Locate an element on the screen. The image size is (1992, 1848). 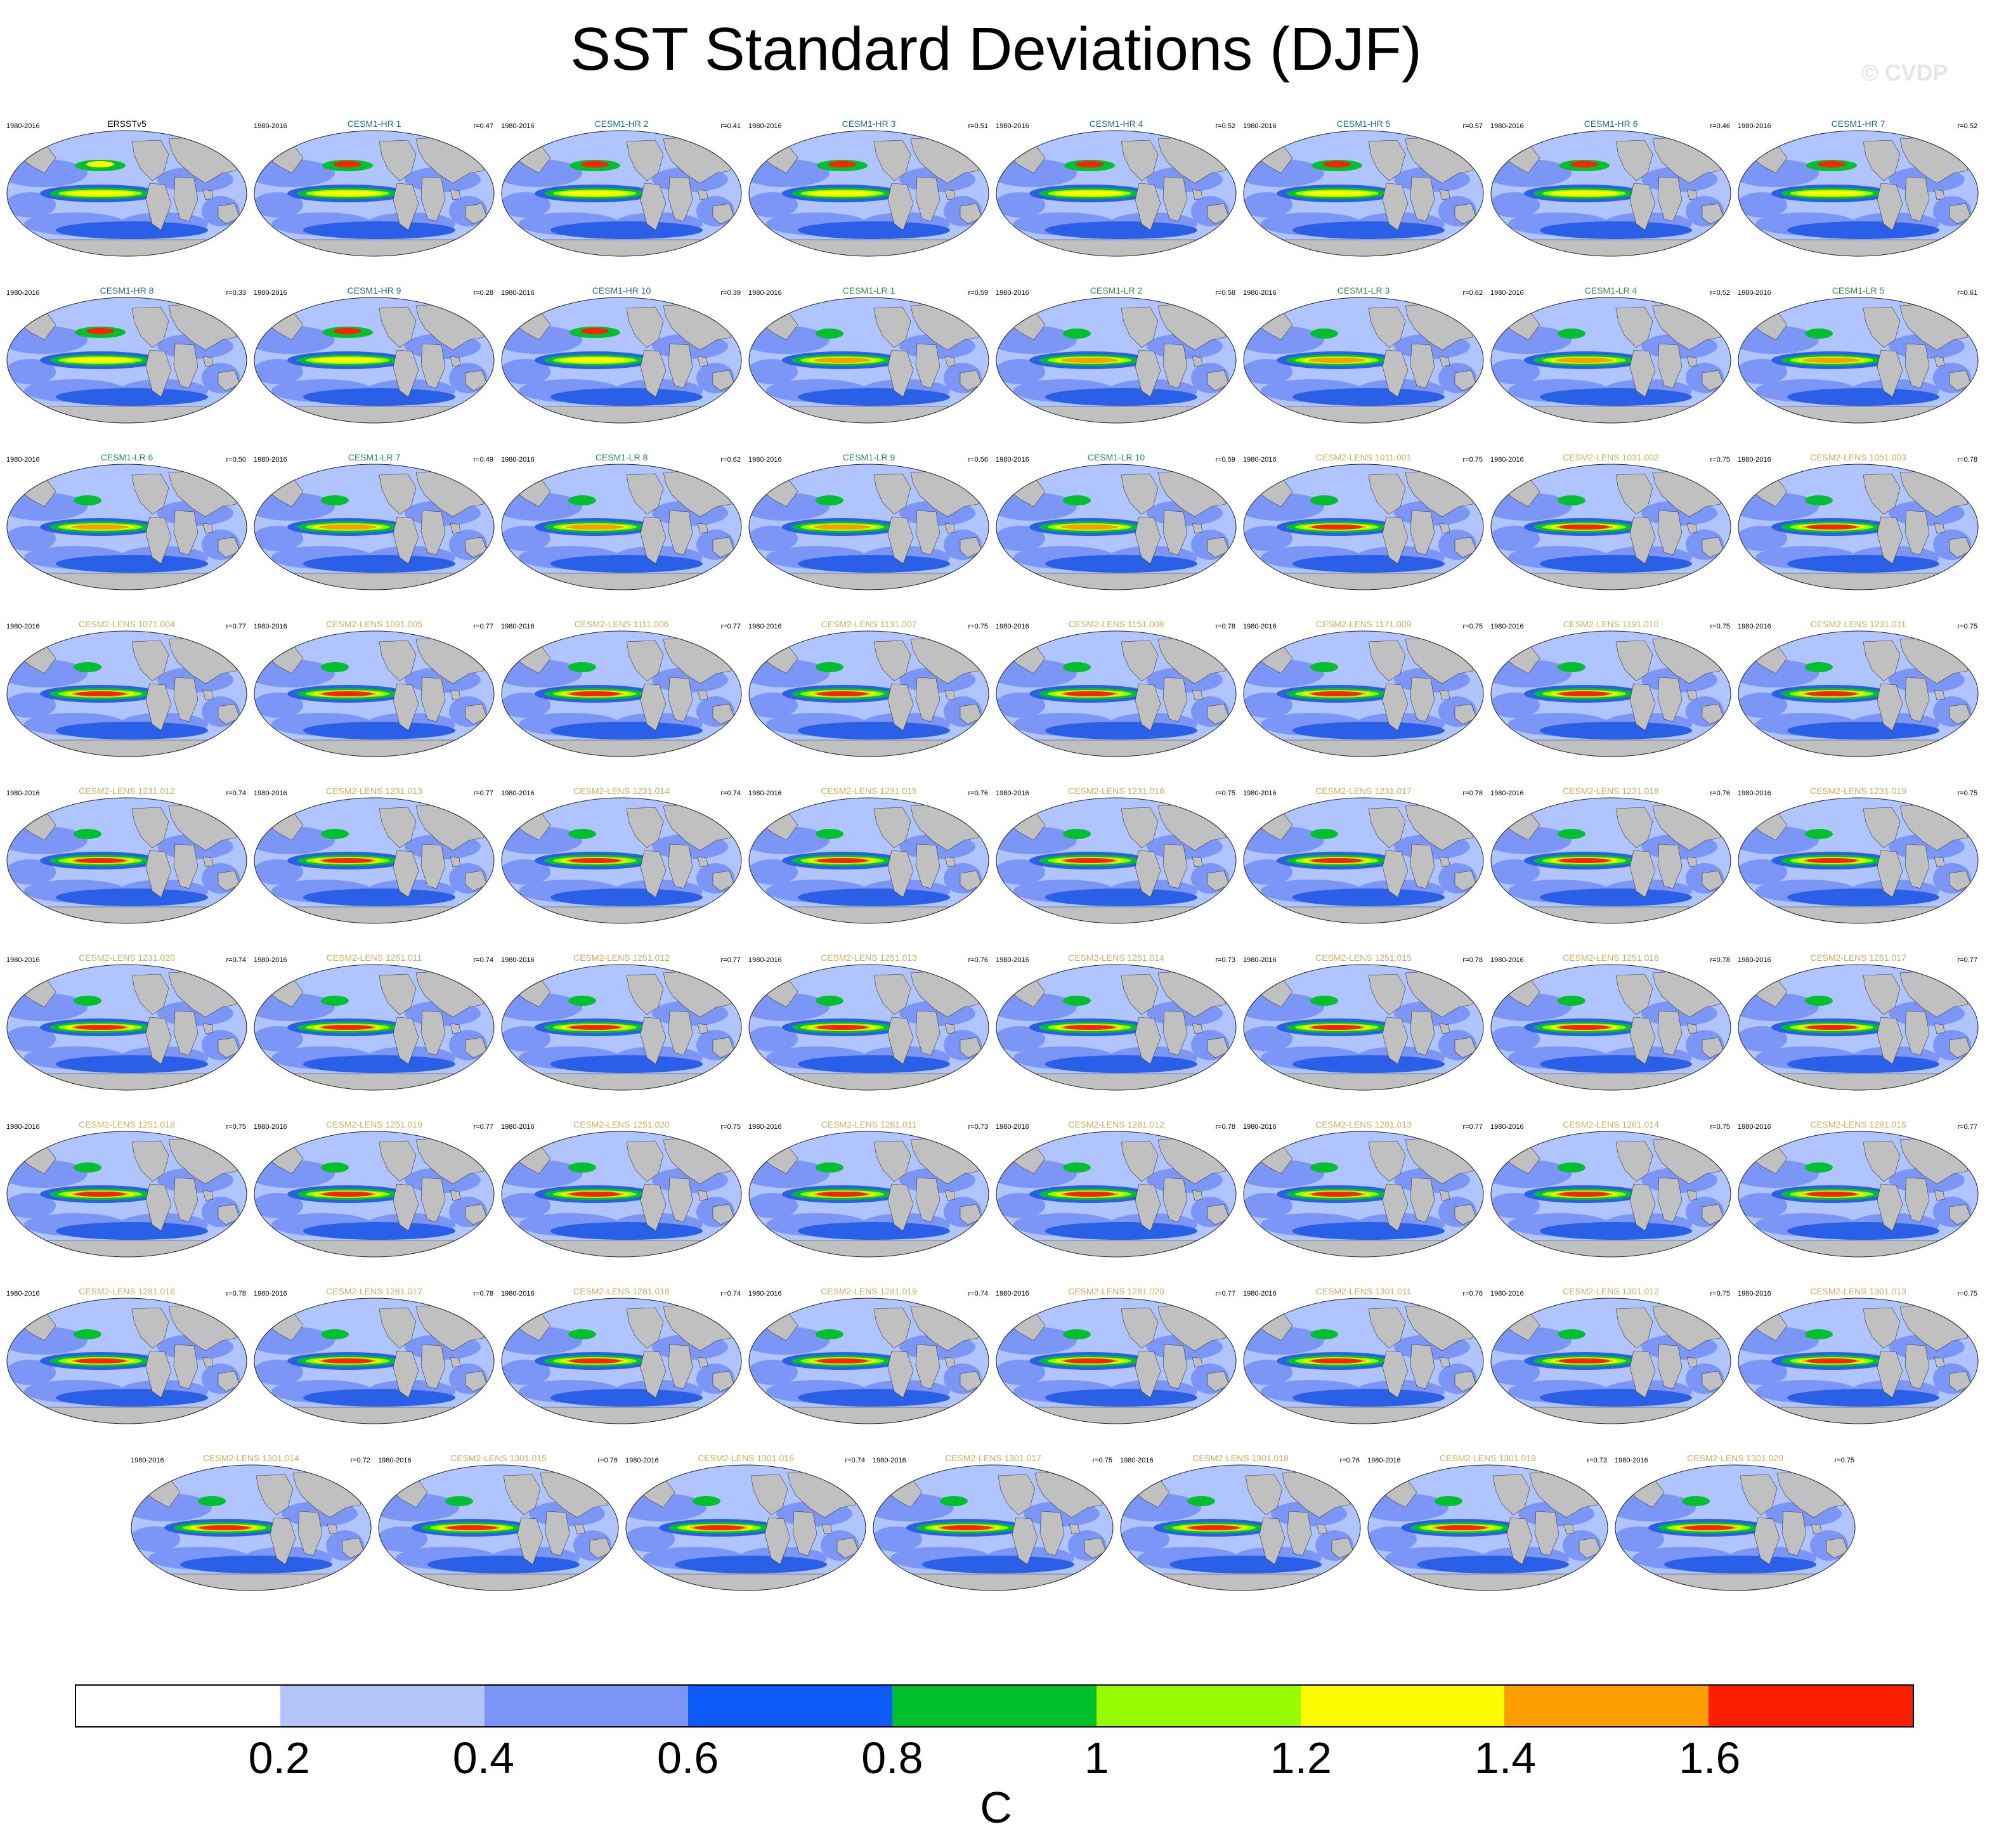
map-panel: 1980-2016 CESM1-LR 4 r=0.52 is located at coordinates (1611, 364).